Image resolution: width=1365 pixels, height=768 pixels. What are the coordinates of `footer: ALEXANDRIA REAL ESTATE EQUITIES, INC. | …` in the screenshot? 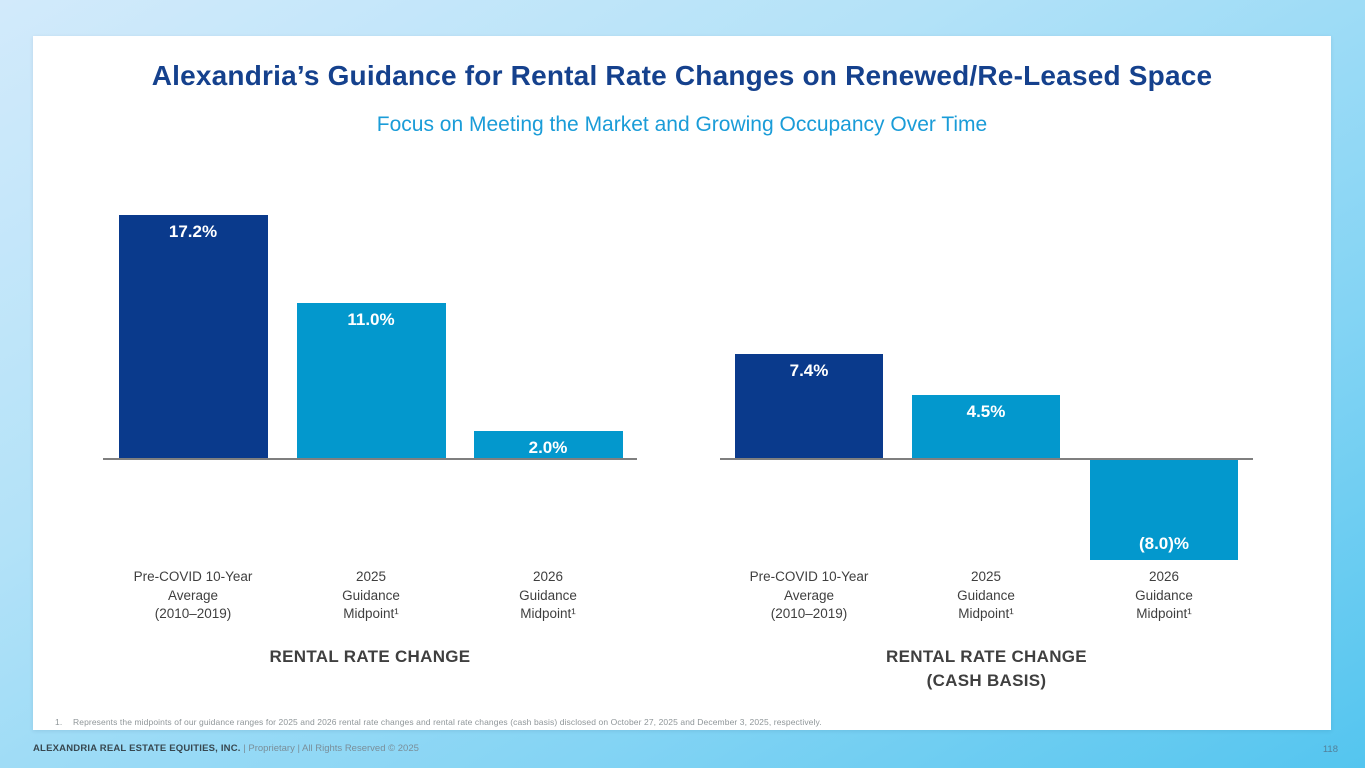 It's located at (226, 748).